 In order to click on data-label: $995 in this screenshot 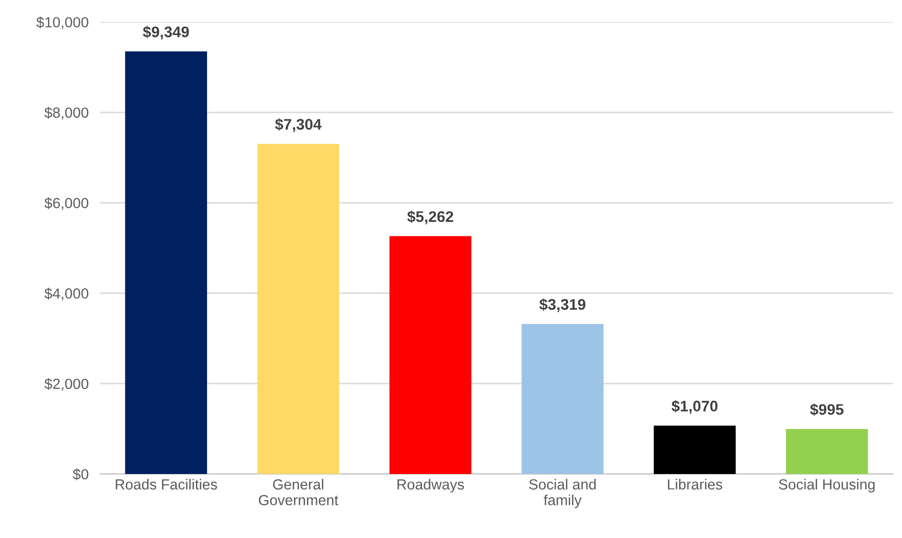, I will do `click(827, 409)`.